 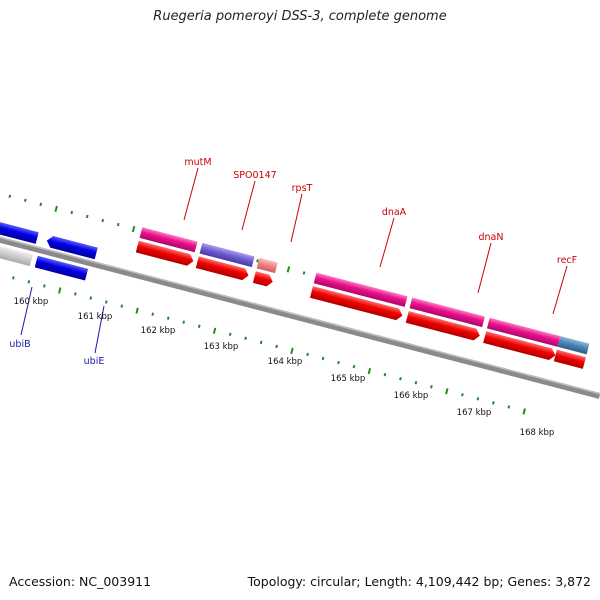 What do you see at coordinates (80, 581) in the screenshot?
I see `accession-text: Accession: NC_003911` at bounding box center [80, 581].